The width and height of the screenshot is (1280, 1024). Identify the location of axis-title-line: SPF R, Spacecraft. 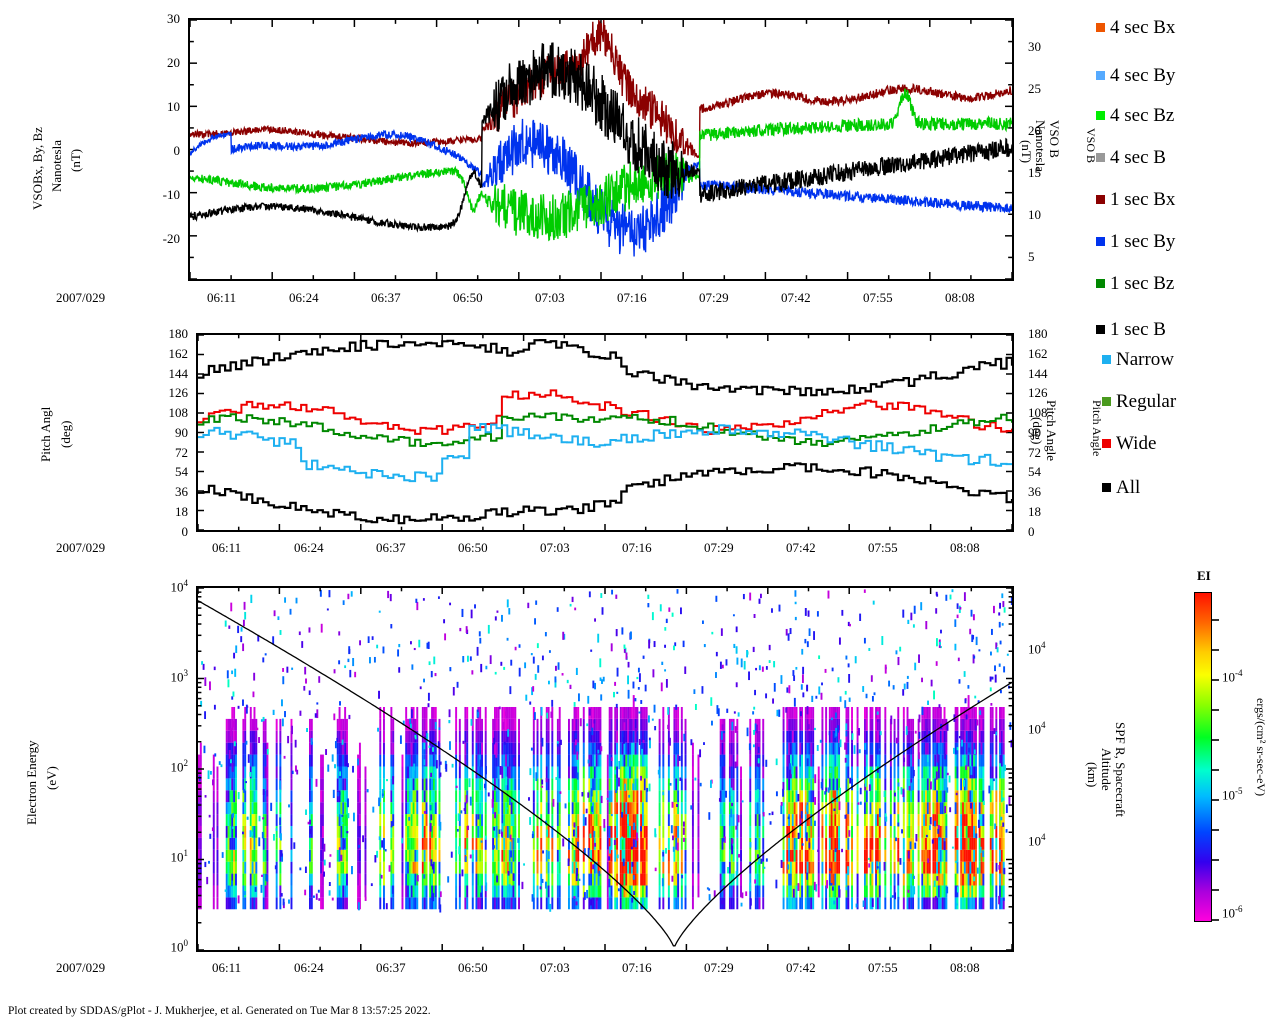
(1120, 769).